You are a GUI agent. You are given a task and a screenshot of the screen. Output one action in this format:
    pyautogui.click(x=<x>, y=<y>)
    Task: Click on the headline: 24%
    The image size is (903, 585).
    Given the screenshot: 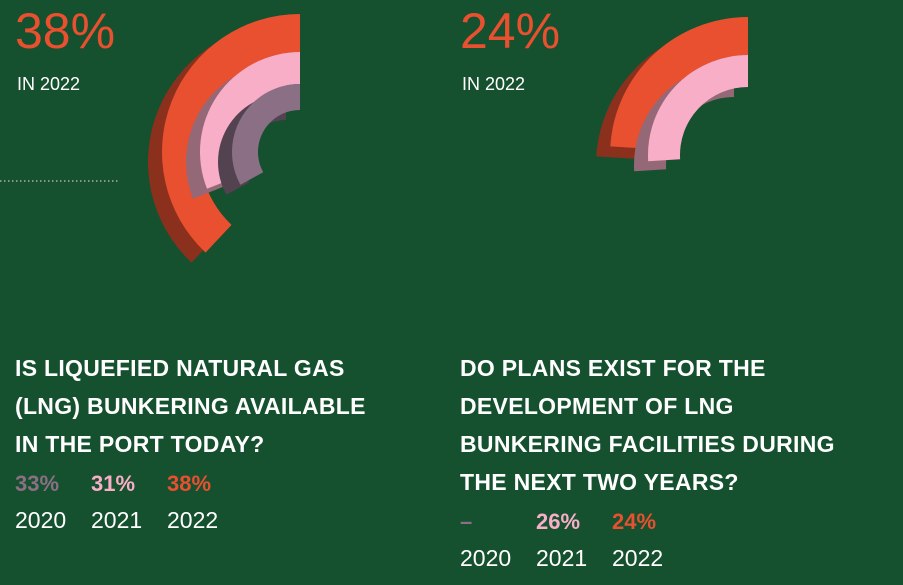 What is the action you would take?
    pyautogui.click(x=510, y=31)
    